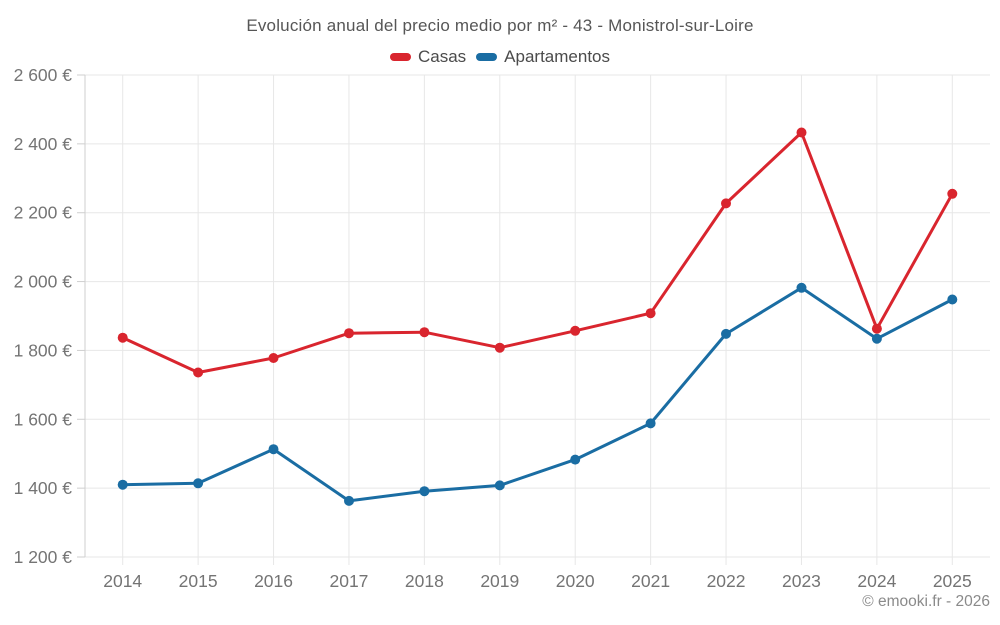 This screenshot has width=1000, height=625. I want to click on y-tick-label: 2 000 €, so click(43, 282).